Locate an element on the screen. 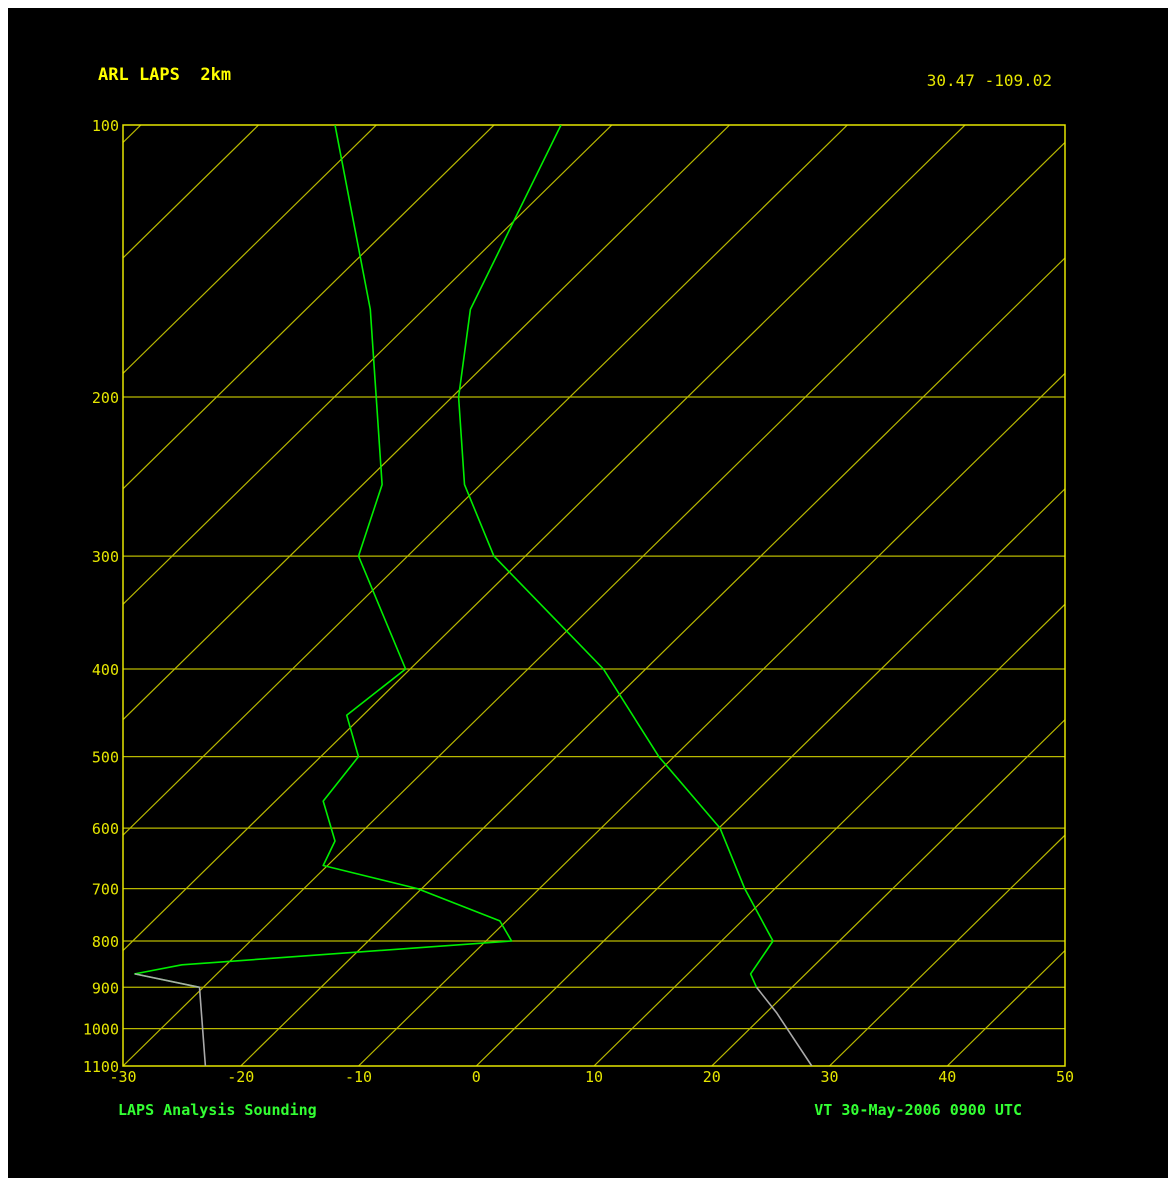  temperature-tick-10: 10 is located at coordinates (594, 1077).